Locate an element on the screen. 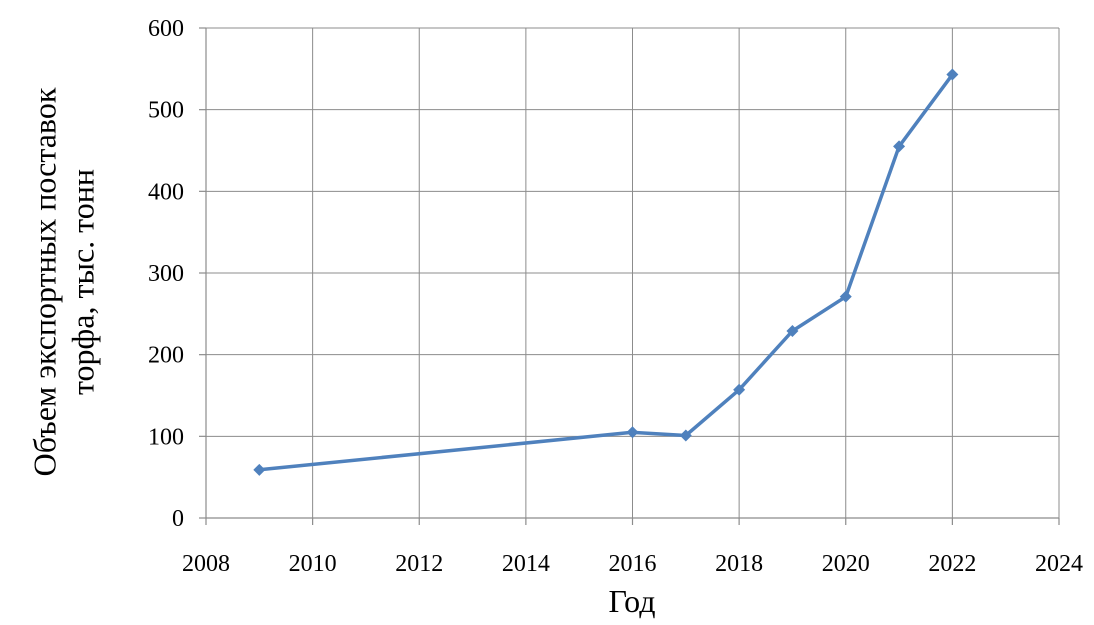 The image size is (1094, 625). y-axis-title-line-2: торфа, тыс. тонн is located at coordinates (82, 282).